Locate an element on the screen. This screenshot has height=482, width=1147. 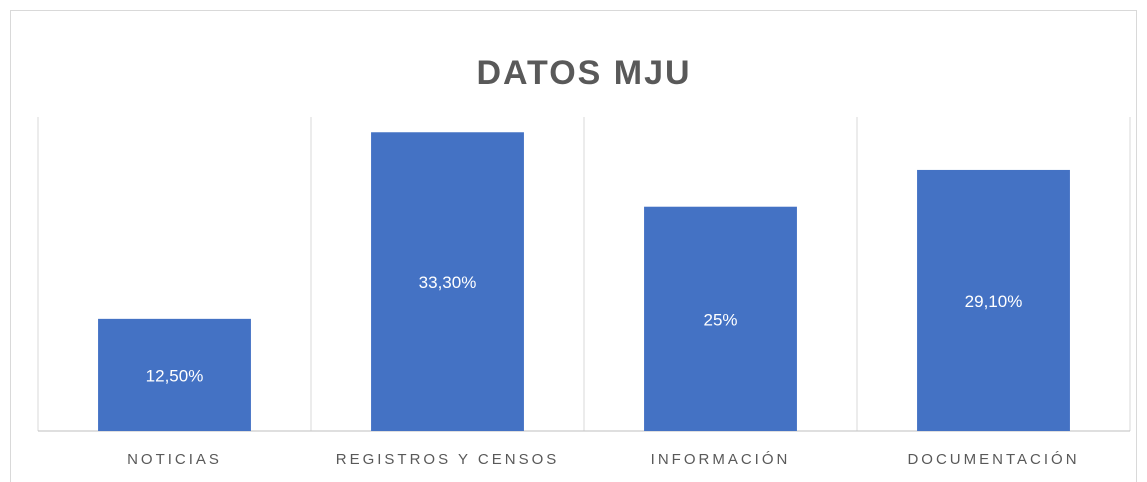
value-label: 29,10% is located at coordinates (994, 301).